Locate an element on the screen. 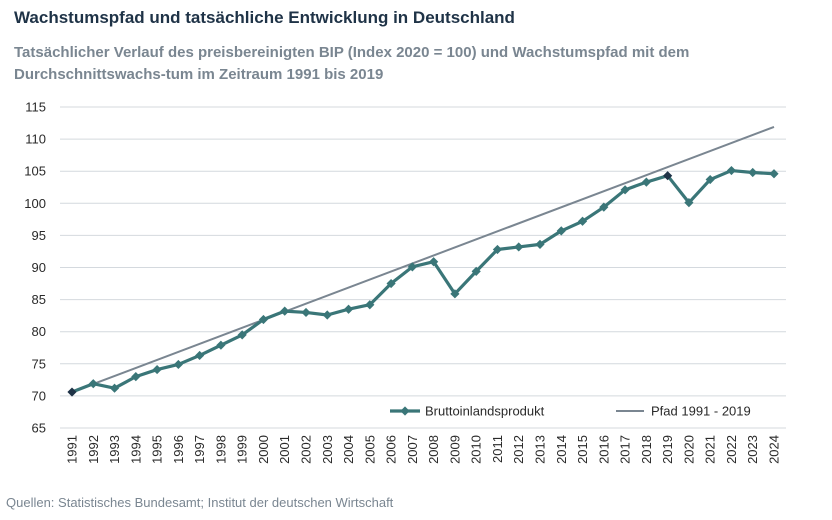 The height and width of the screenshot is (520, 832). x-tick-label: 2007 is located at coordinates (412, 449).